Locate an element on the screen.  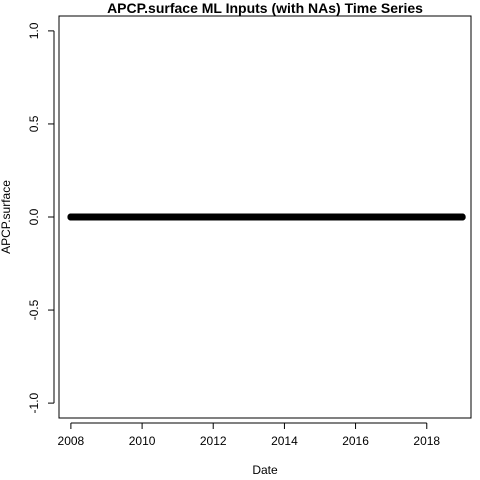
y-axis: -1.0 -0.5 0.0 0.5 1.0 is located at coordinates (41, 217).